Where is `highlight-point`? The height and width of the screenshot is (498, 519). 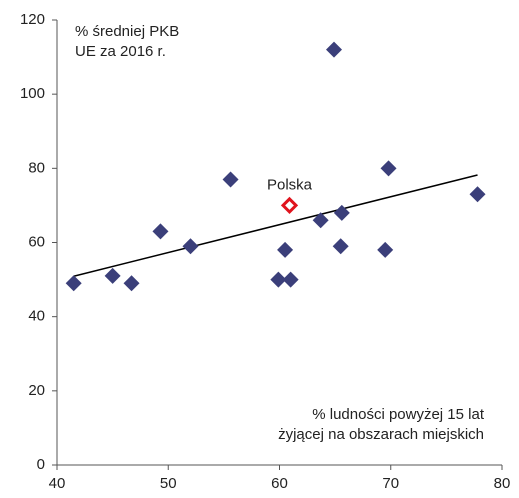 highlight-point is located at coordinates (289, 205).